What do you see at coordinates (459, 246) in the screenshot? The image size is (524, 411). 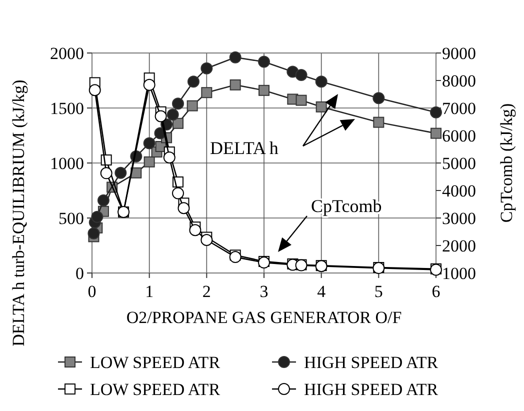 I see `y2-tick-label: 2000` at bounding box center [459, 246].